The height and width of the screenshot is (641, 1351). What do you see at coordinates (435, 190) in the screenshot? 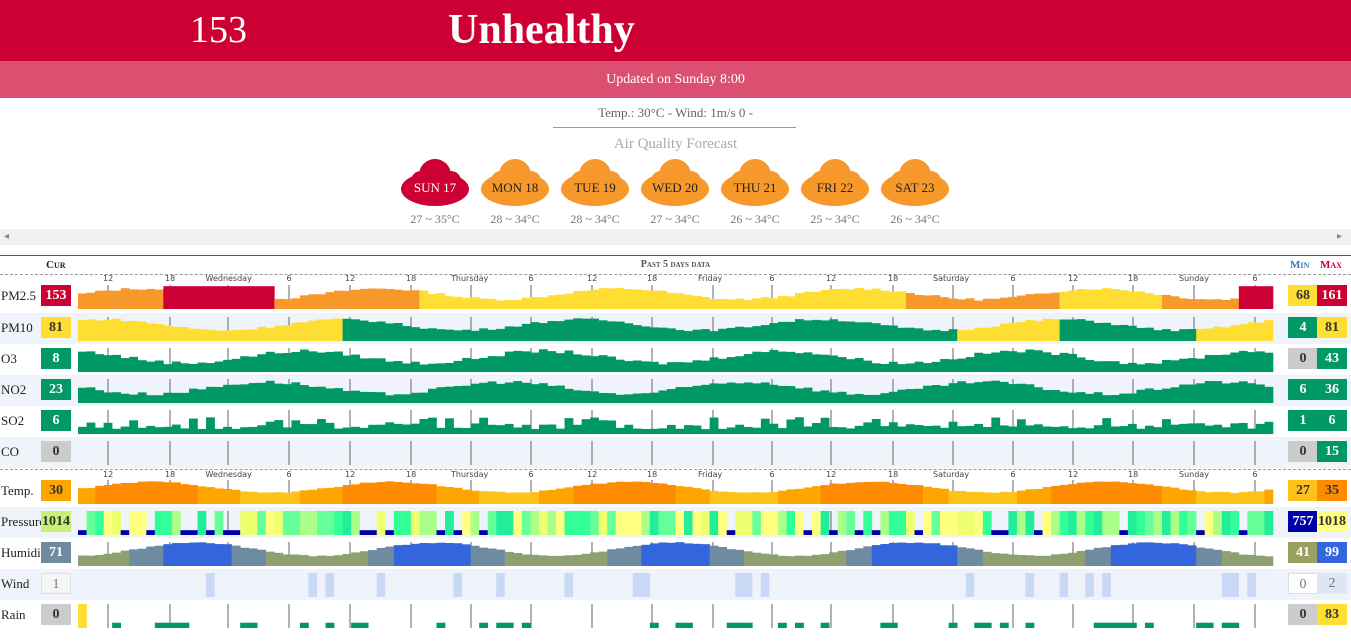
I see `forecast-day-sun: SUN 17 27 ~ 35°C` at bounding box center [435, 190].